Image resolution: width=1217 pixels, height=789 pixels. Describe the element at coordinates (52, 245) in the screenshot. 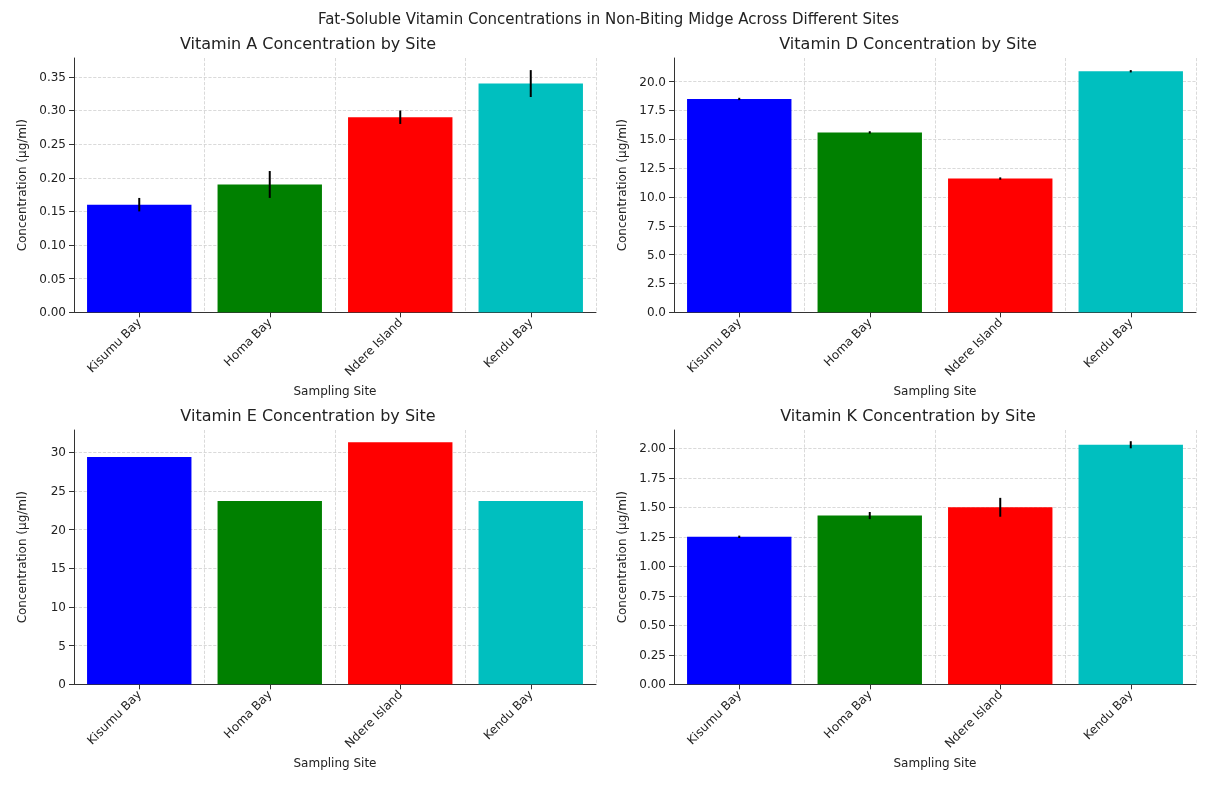

I see `y-tick-label: 0.10` at that location.